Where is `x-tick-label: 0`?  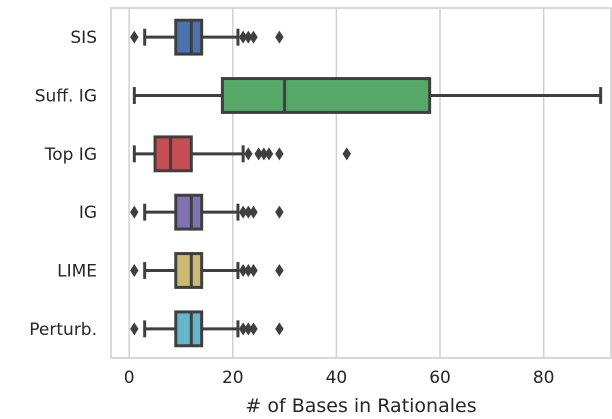 x-tick-label: 0 is located at coordinates (129, 378).